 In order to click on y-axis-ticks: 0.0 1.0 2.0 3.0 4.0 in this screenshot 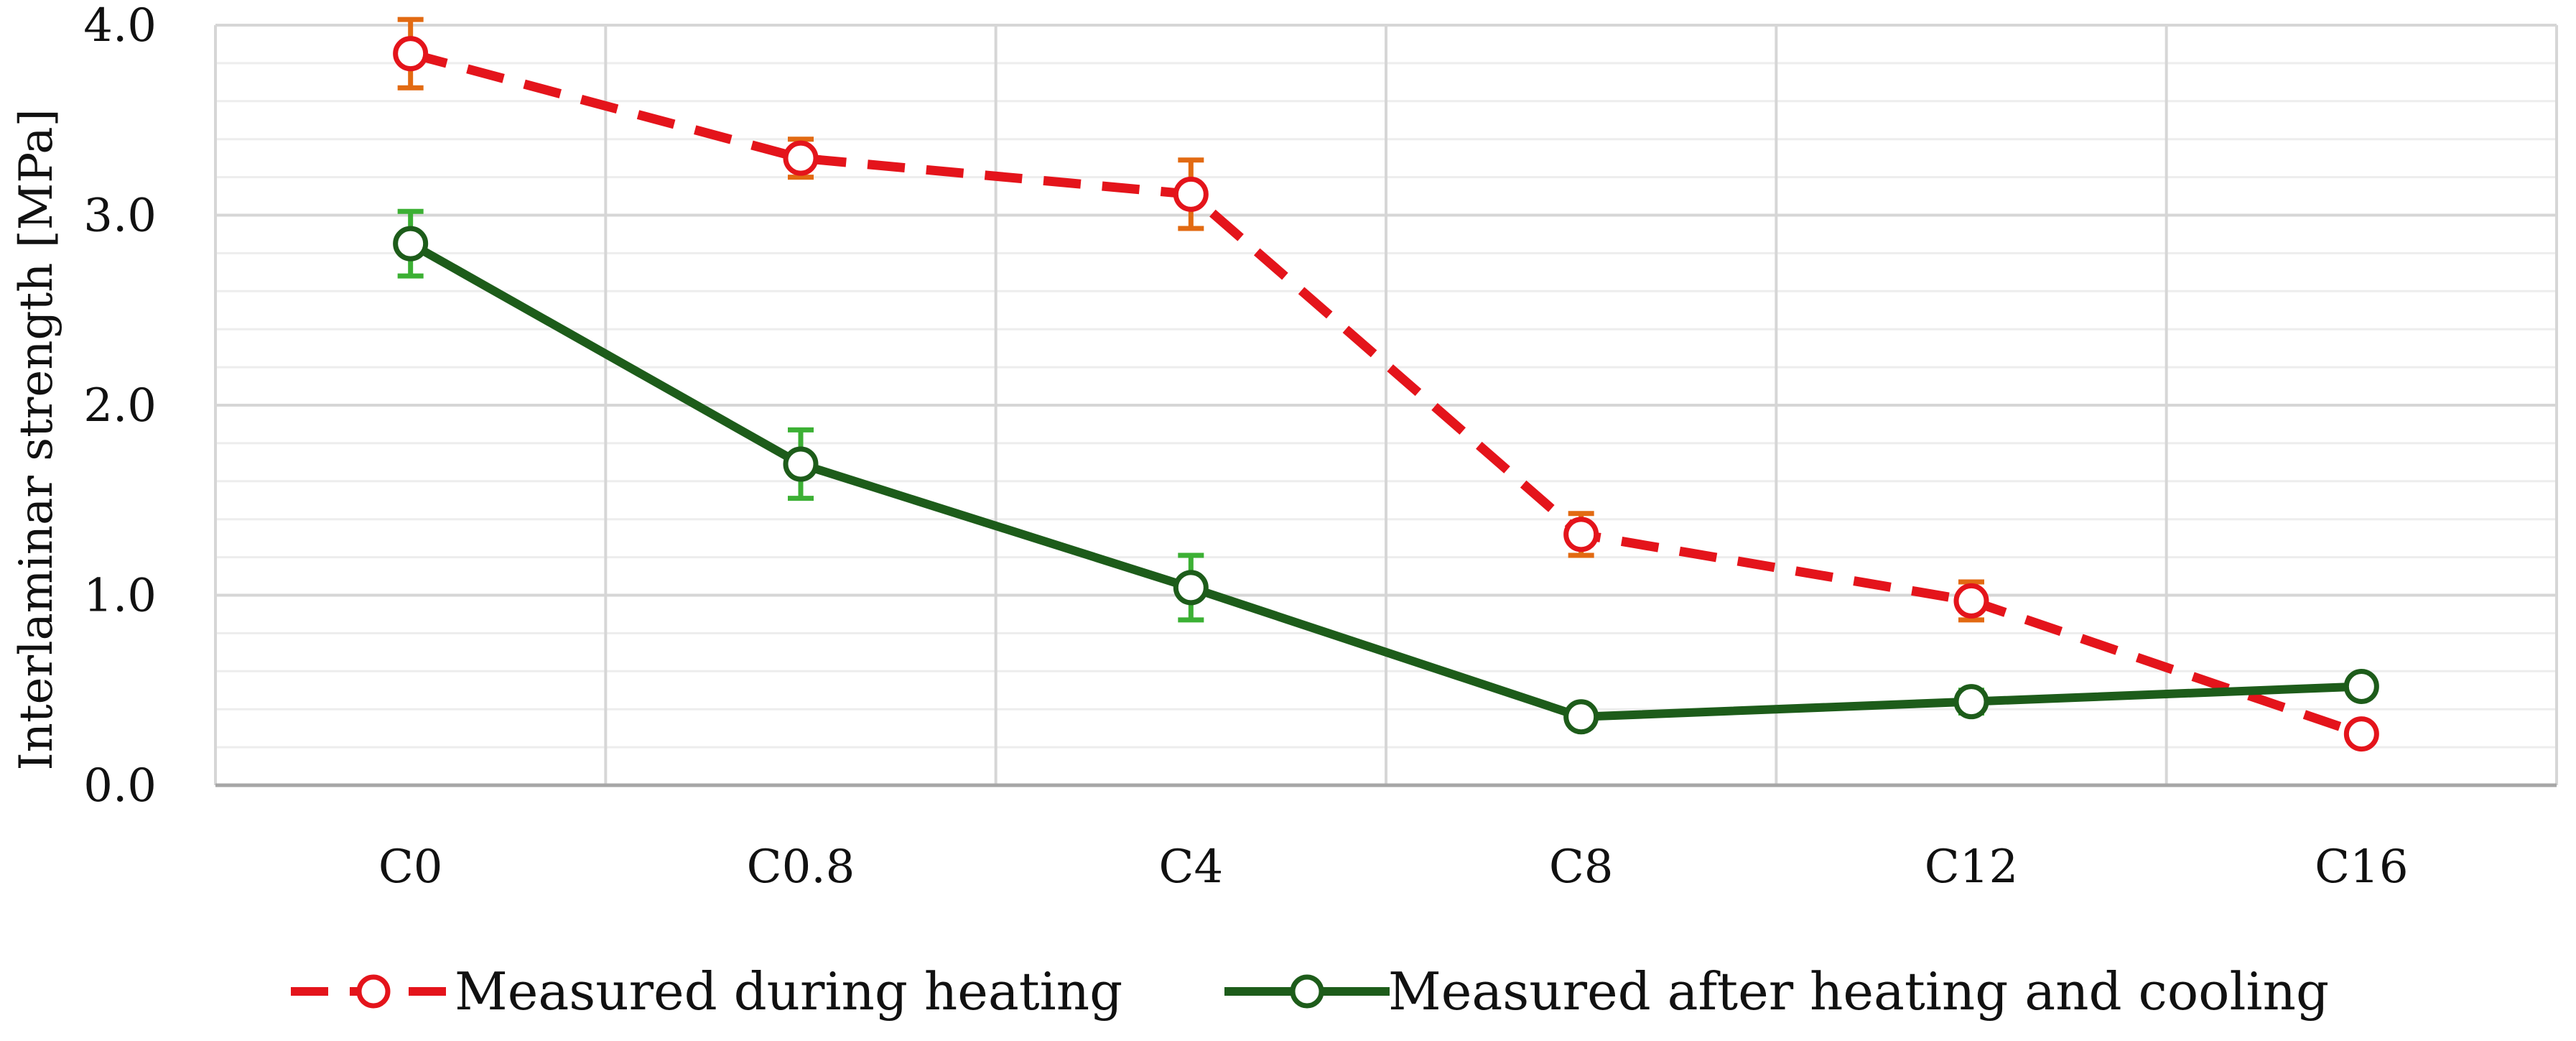, I will do `click(120, 406)`.